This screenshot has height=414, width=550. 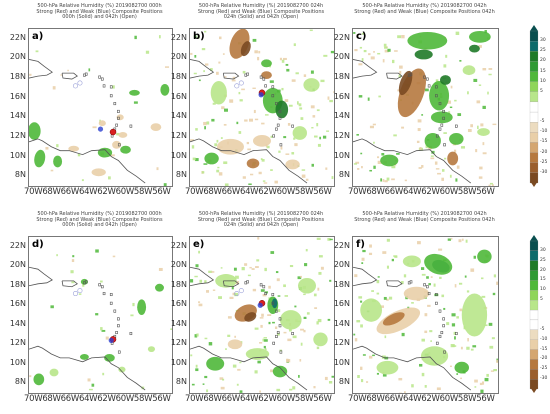 What do you see at coordinates (262, 107) in the screenshot?
I see `map-panel-b: b)` at bounding box center [262, 107].